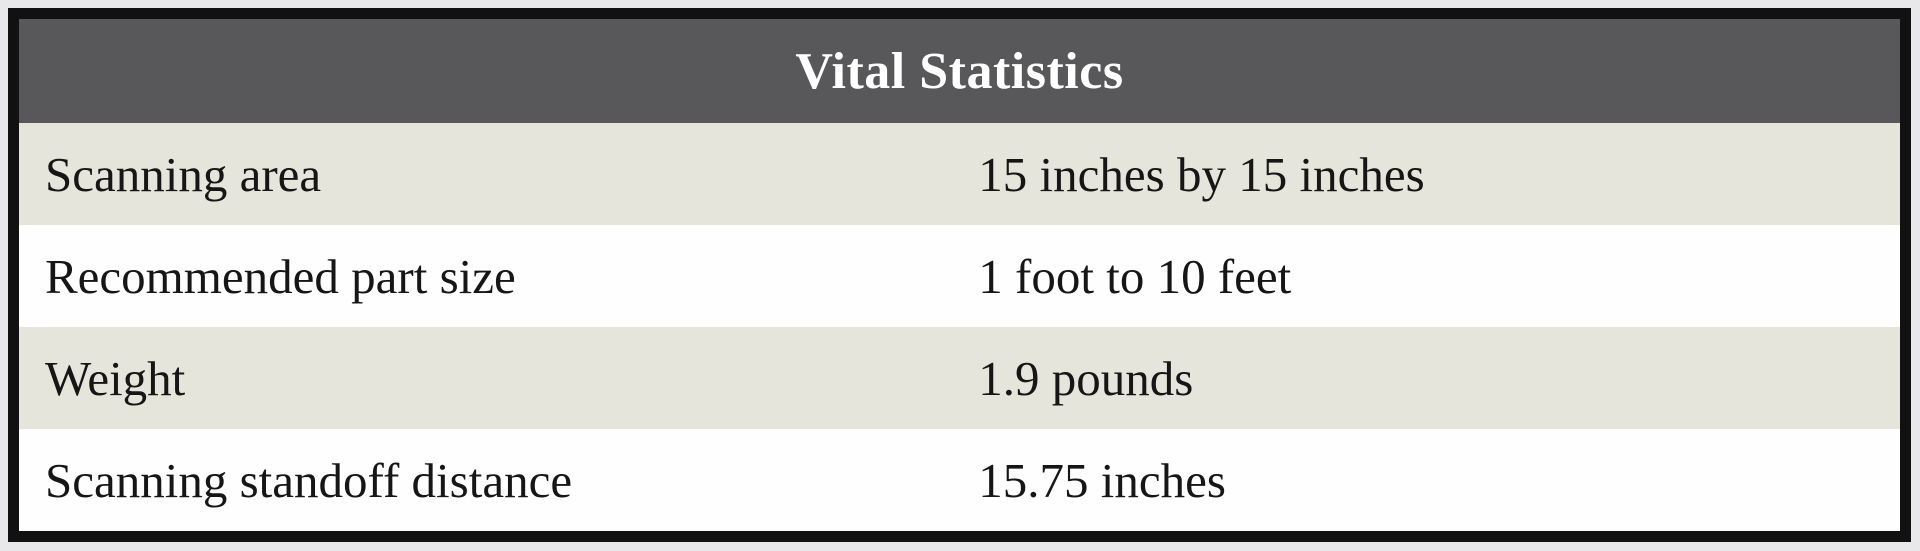 Image resolution: width=1920 pixels, height=551 pixels. I want to click on row-value: 15 inches by 15 inches, so click(1201, 174).